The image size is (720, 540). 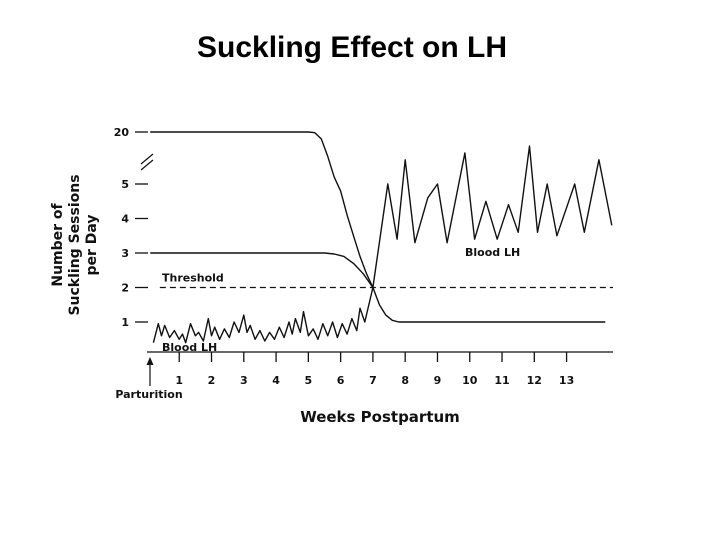 What do you see at coordinates (438, 380) in the screenshot?
I see `x-tick-label: 9` at bounding box center [438, 380].